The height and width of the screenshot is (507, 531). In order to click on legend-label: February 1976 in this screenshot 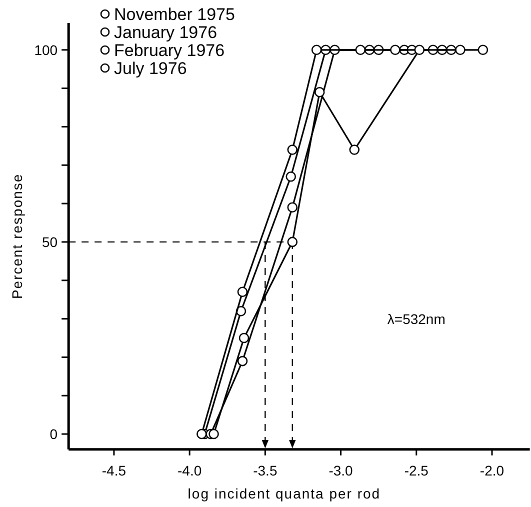, I will do `click(169, 50)`.